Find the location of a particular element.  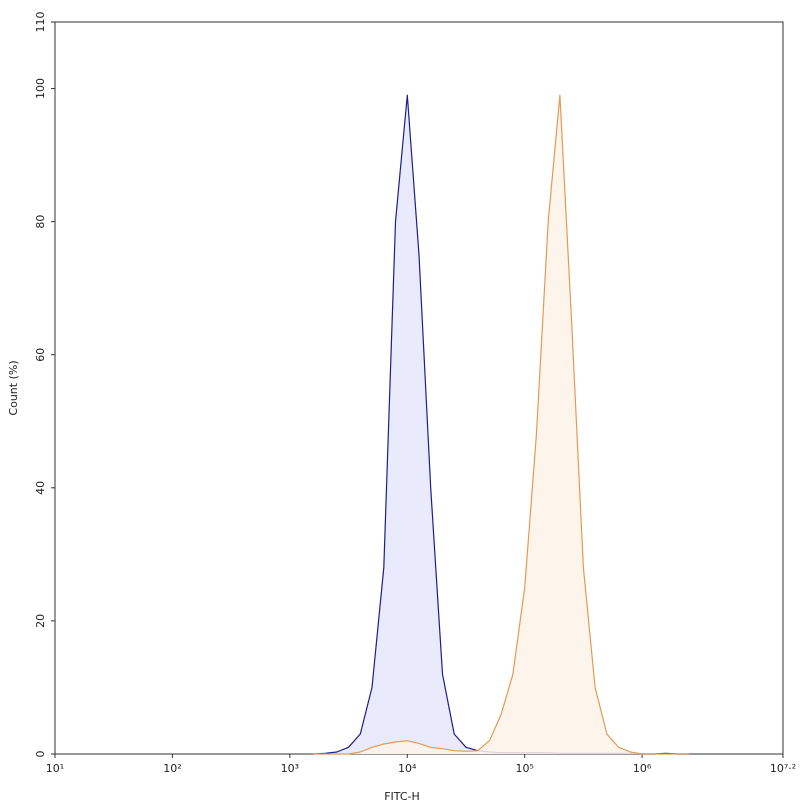

x-tick-label: 10⁵ is located at coordinates (524, 768).